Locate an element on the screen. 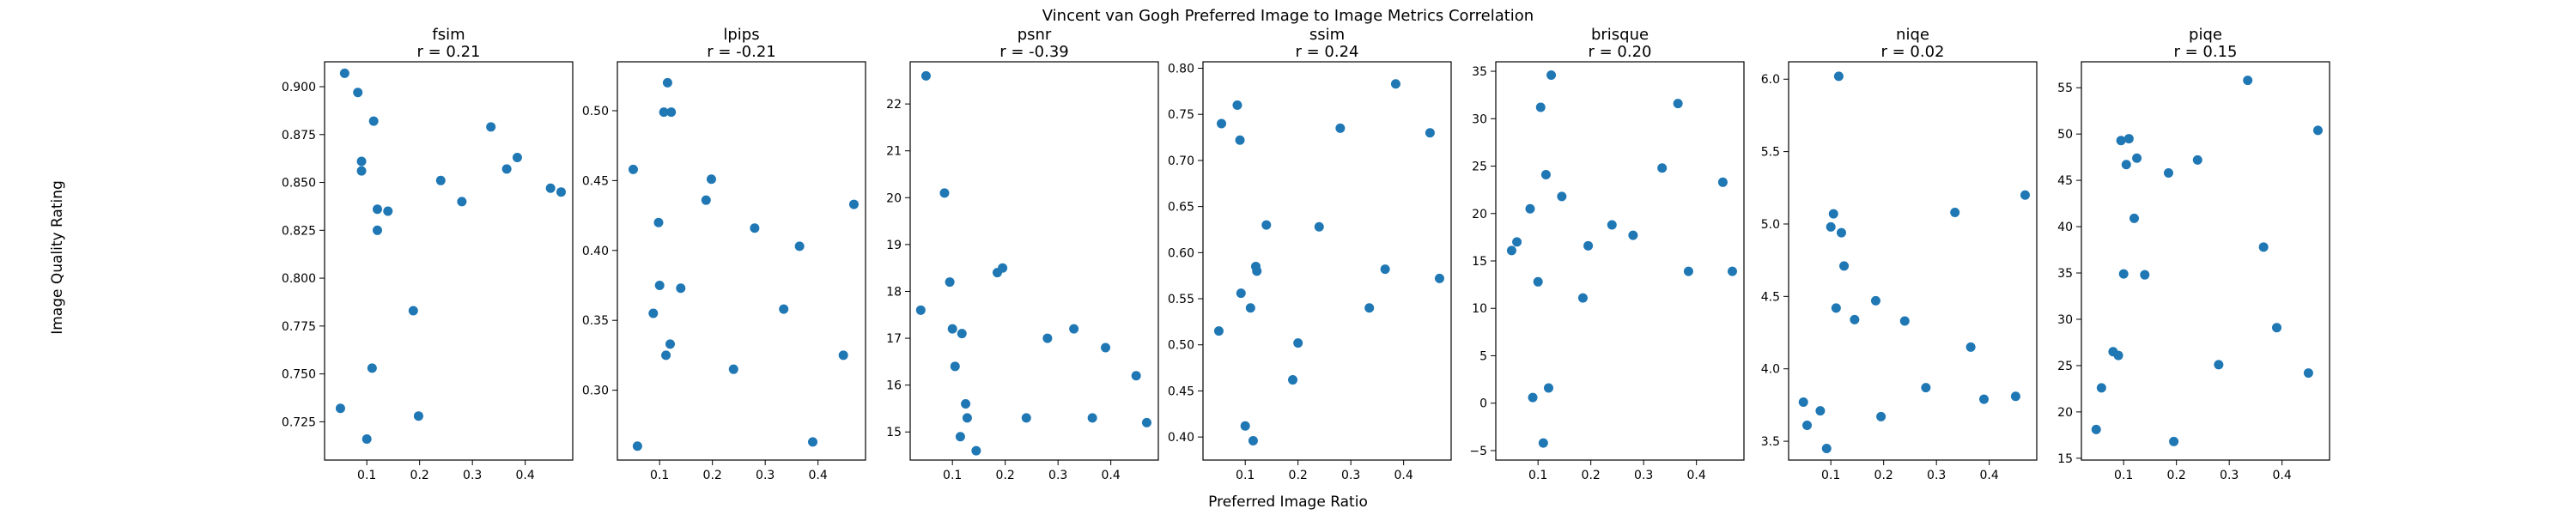  y-tick-label: 21 is located at coordinates (894, 152).